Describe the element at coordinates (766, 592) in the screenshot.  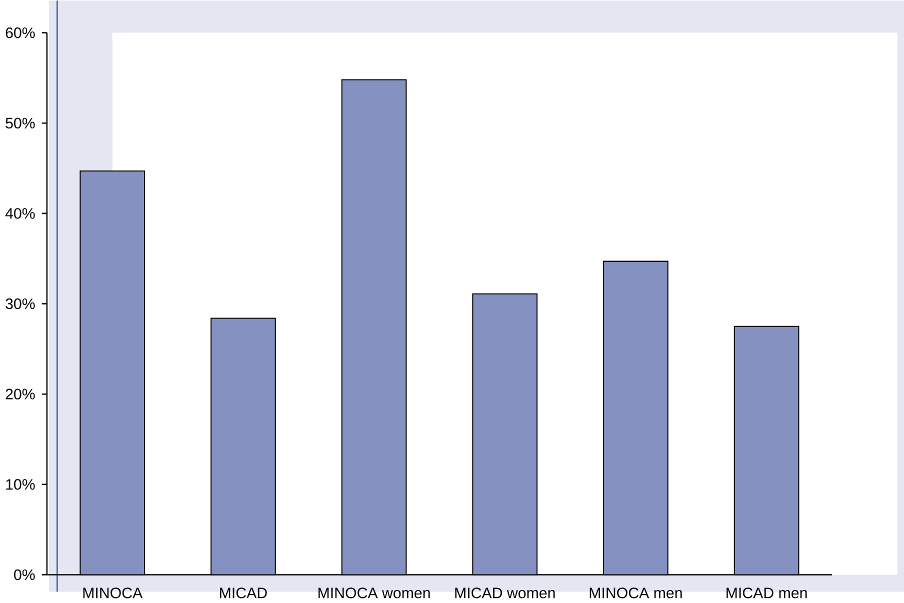
I see `x-tick-label: MICAD men` at that location.